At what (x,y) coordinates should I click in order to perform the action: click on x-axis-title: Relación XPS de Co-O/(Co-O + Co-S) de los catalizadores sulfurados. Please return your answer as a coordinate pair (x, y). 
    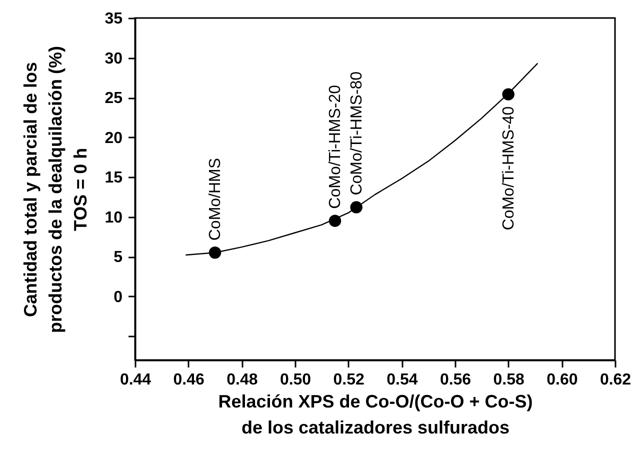
    Looking at the image, I should click on (375, 415).